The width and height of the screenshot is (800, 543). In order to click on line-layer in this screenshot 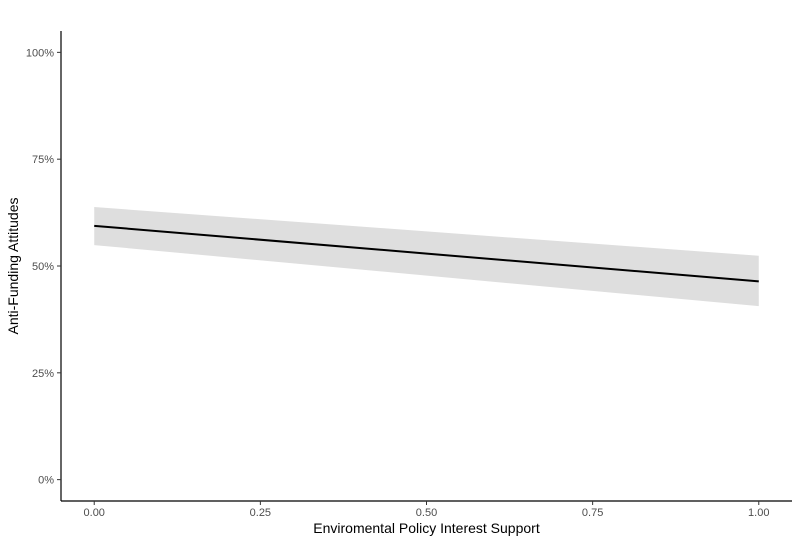, I will do `click(426, 253)`.